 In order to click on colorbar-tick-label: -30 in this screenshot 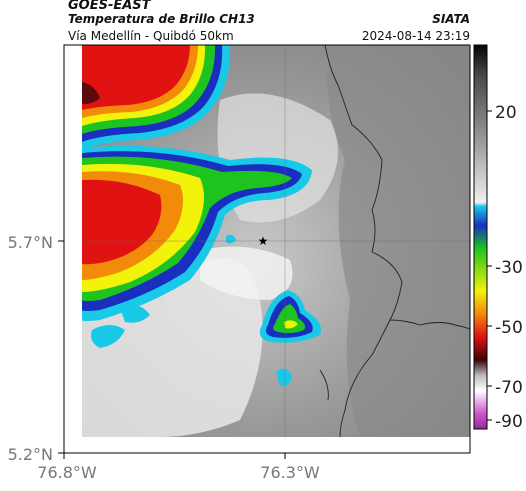, I will do `click(509, 268)`.